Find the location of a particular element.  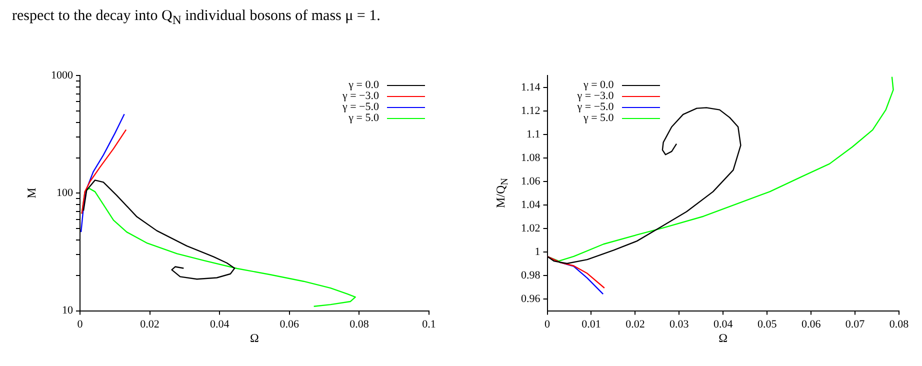

y-tick-label: 1 is located at coordinates (537, 252).